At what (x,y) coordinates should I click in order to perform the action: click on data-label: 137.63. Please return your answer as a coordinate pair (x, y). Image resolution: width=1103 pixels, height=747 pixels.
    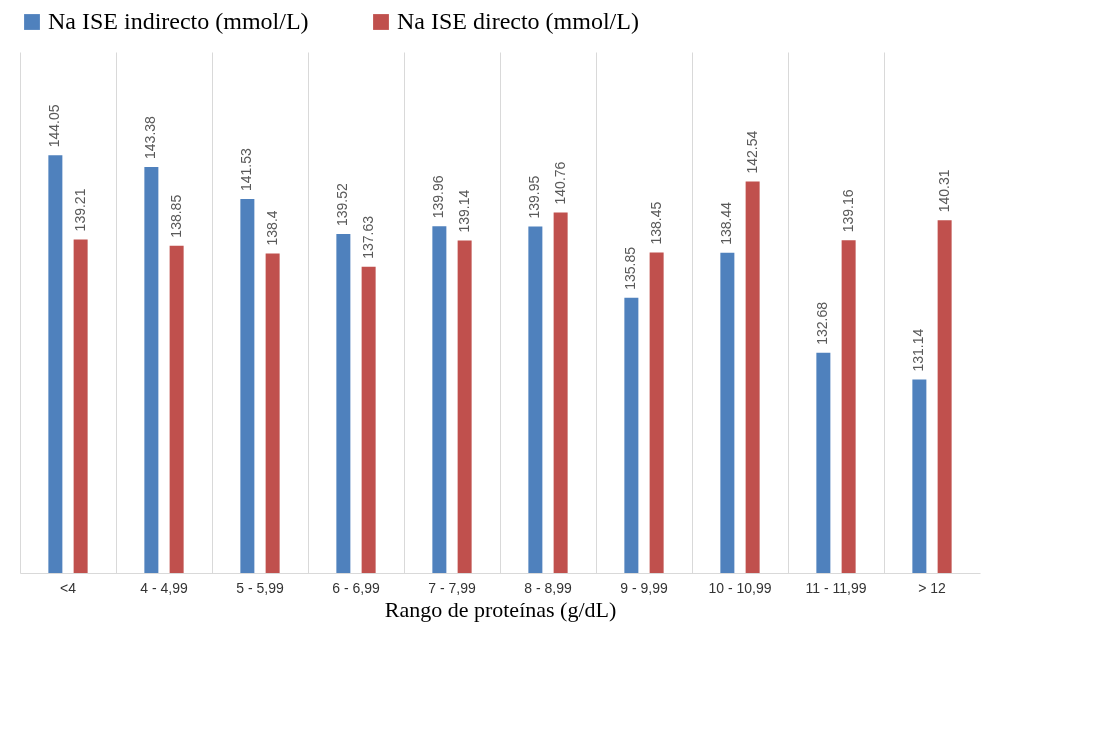
    Looking at the image, I should click on (367, 237).